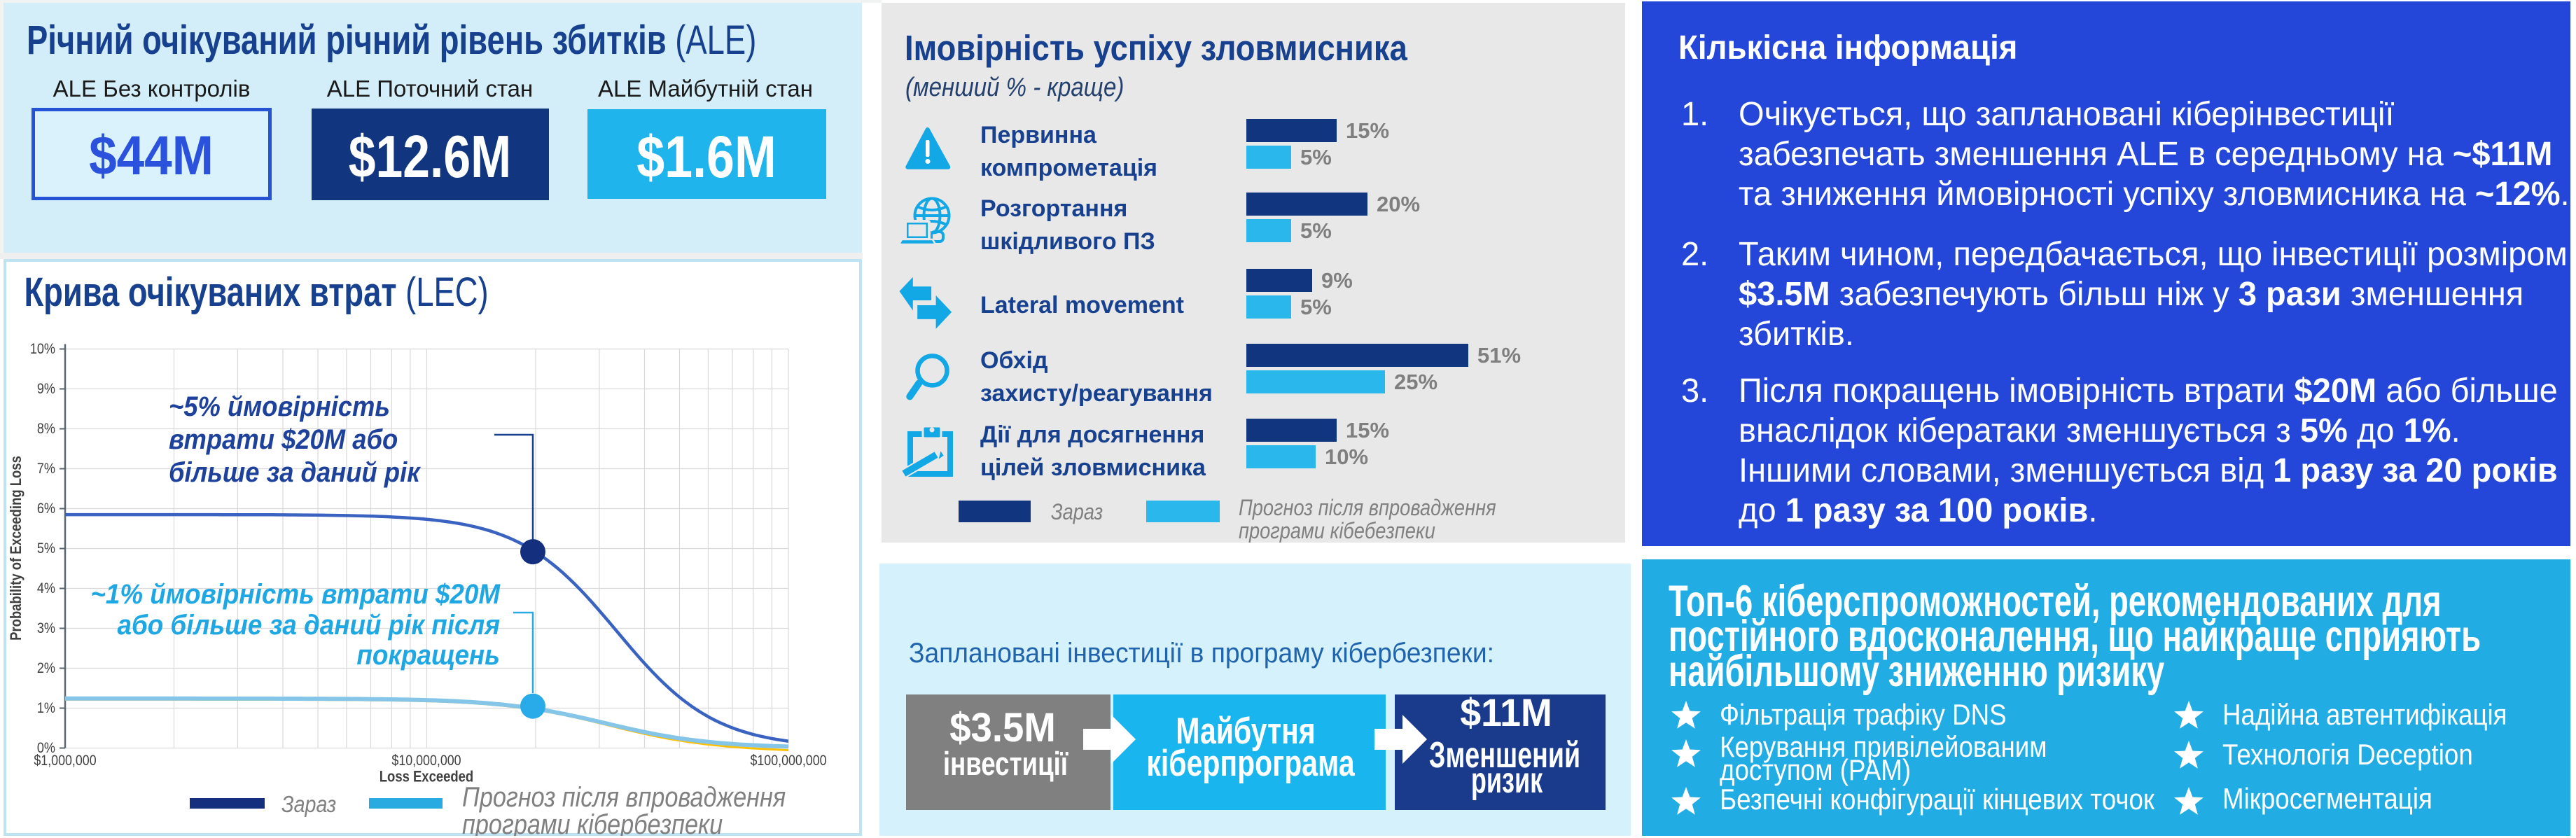  What do you see at coordinates (1398, 204) in the screenshot?
I see `svg-text: 20%` at bounding box center [1398, 204].